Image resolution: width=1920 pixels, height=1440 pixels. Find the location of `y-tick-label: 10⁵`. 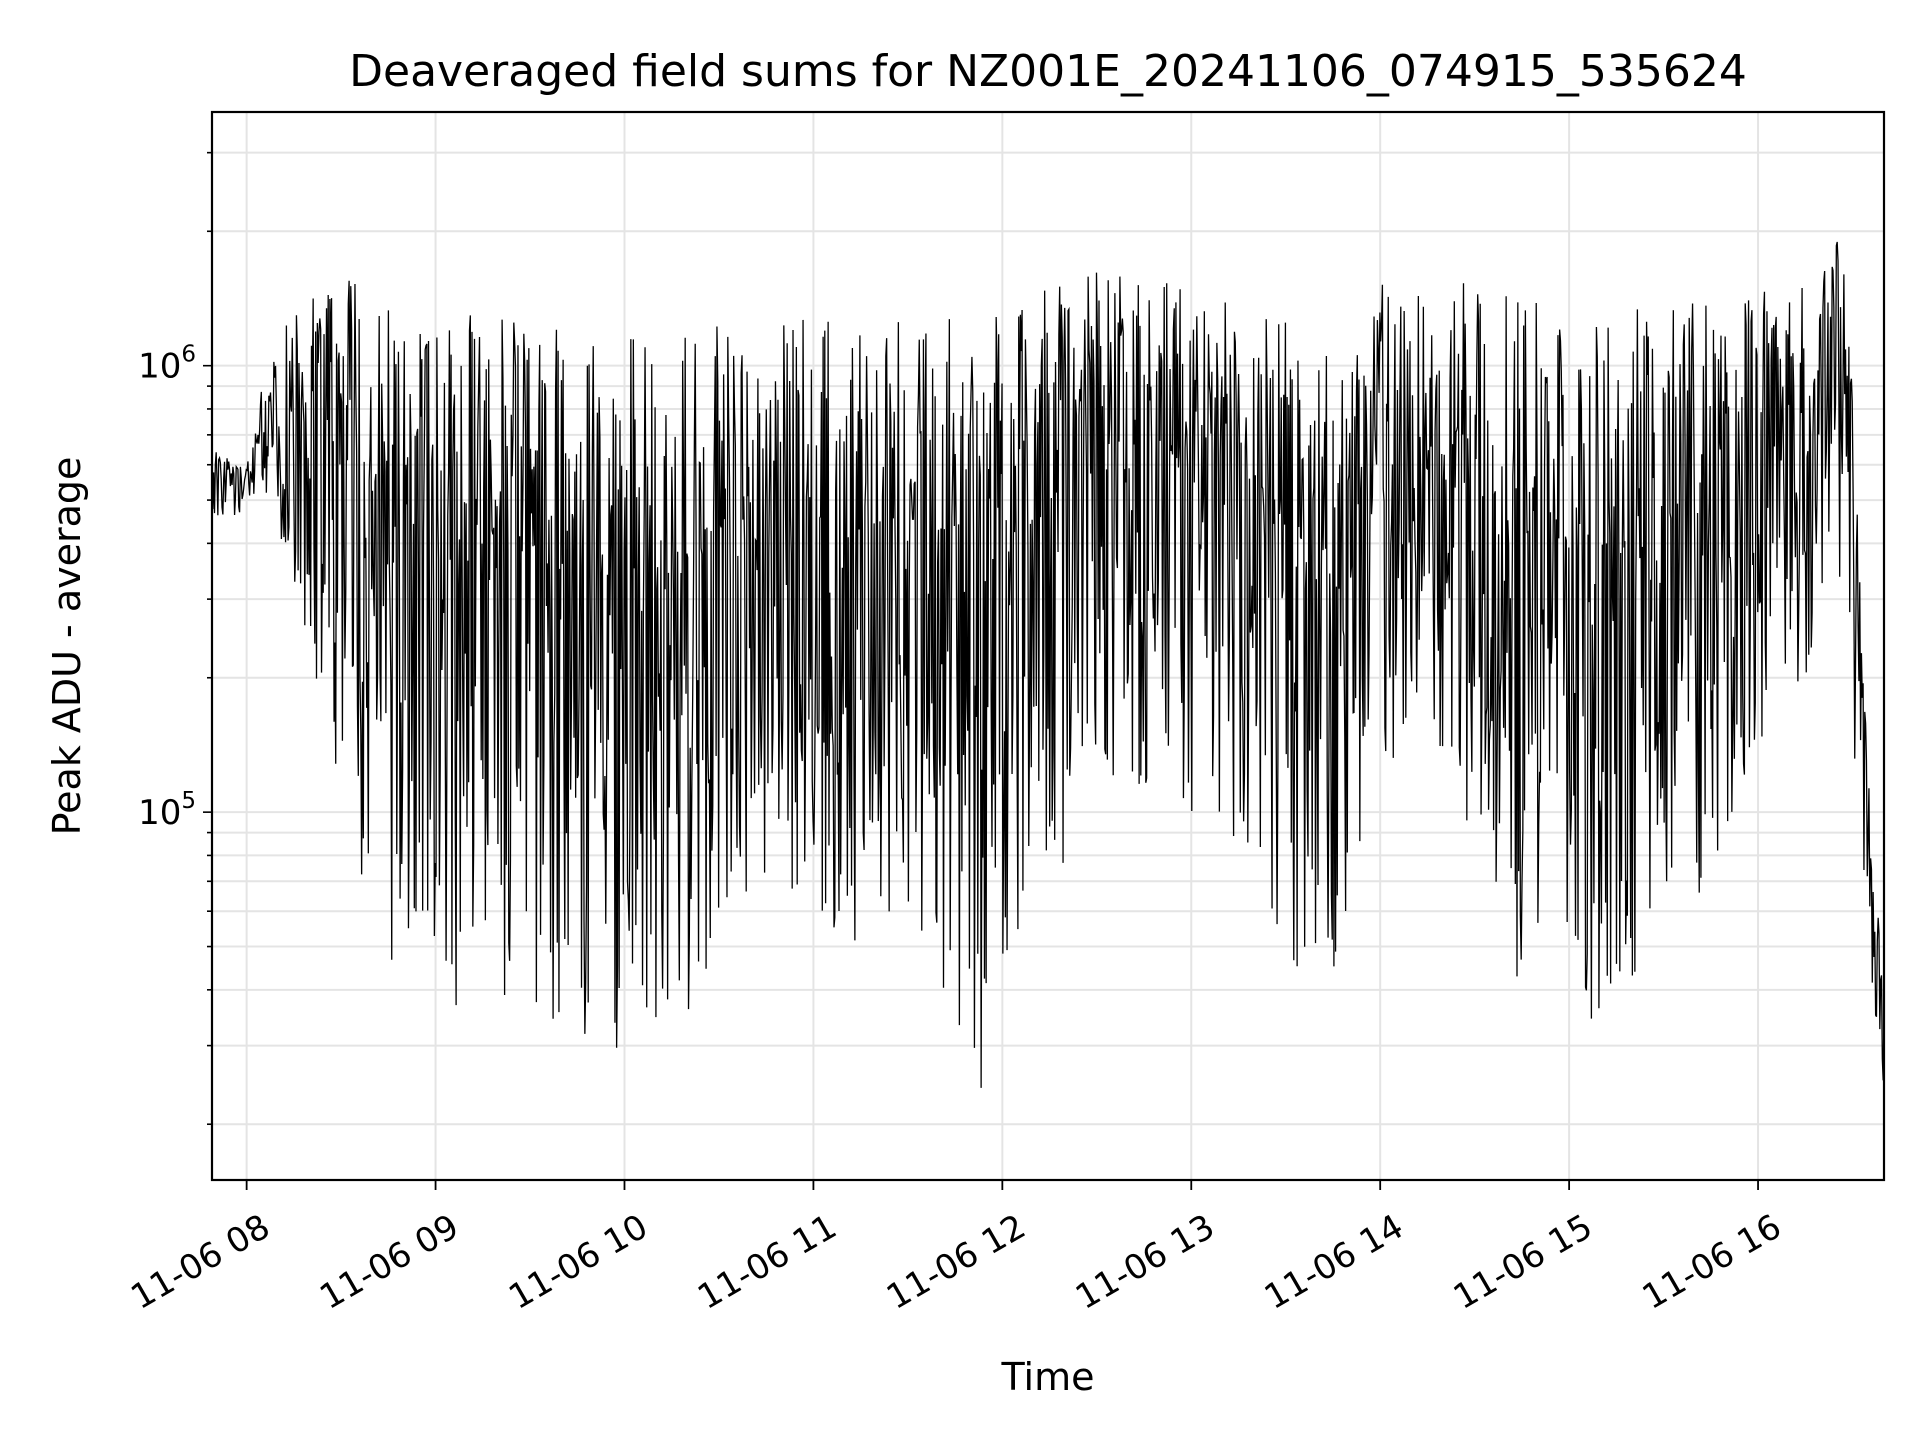

y-tick-label: 10⁵ is located at coordinates (167, 810).